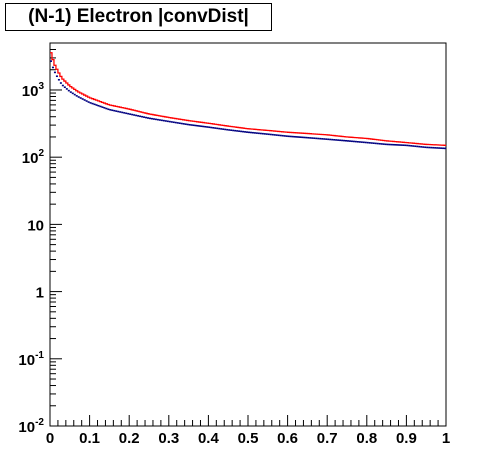 The width and height of the screenshot is (496, 472). I want to click on x-tick-label: 0.9, so click(406, 438).